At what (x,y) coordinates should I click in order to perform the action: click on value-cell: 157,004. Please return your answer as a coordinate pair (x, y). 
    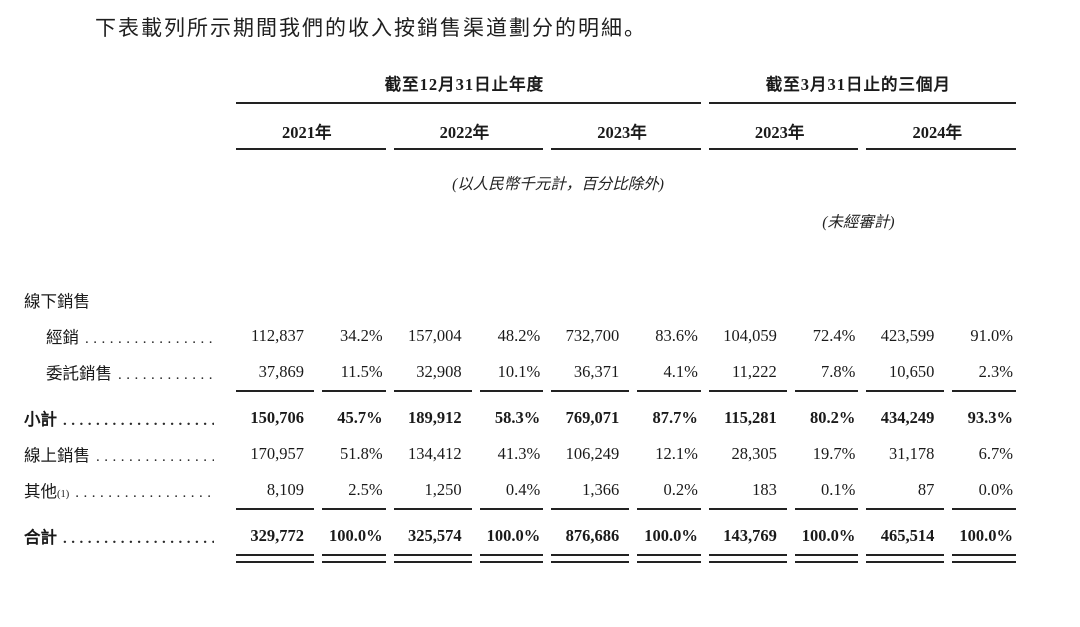
    Looking at the image, I should click on (434, 335).